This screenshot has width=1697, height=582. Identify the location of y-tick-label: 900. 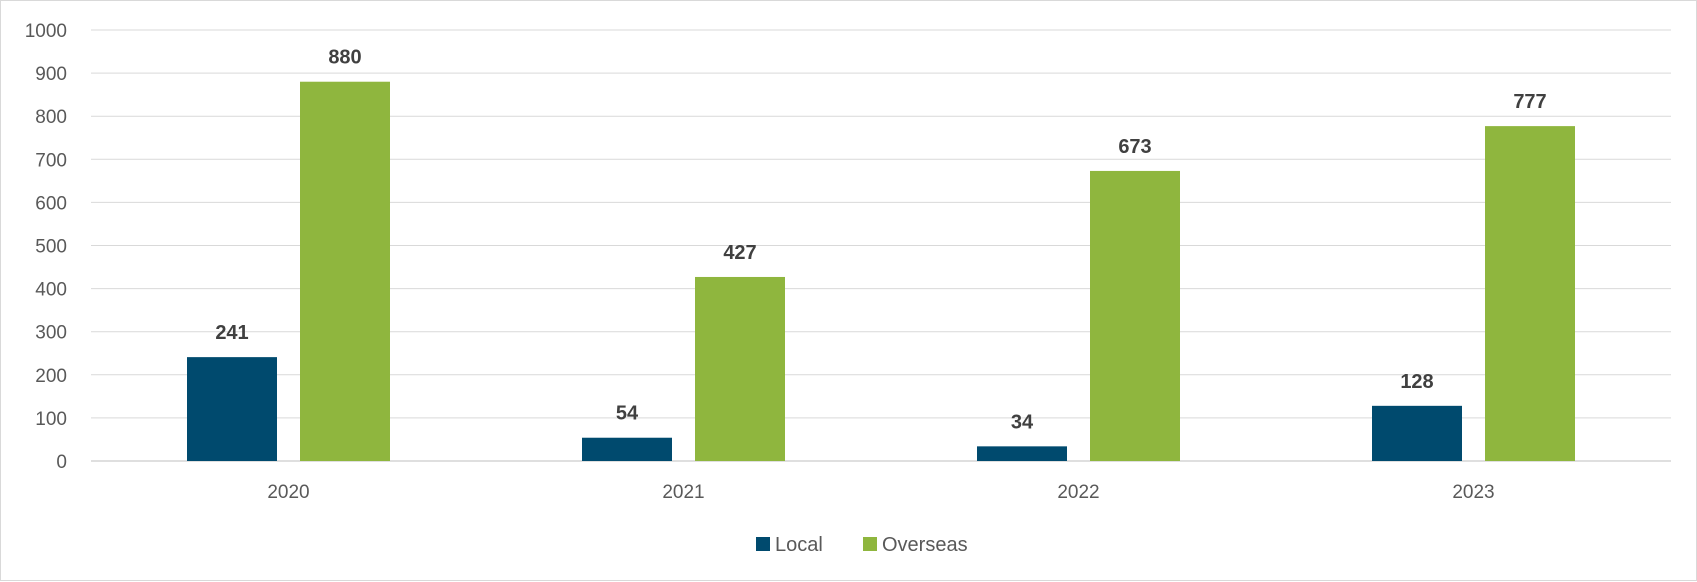
(51, 74).